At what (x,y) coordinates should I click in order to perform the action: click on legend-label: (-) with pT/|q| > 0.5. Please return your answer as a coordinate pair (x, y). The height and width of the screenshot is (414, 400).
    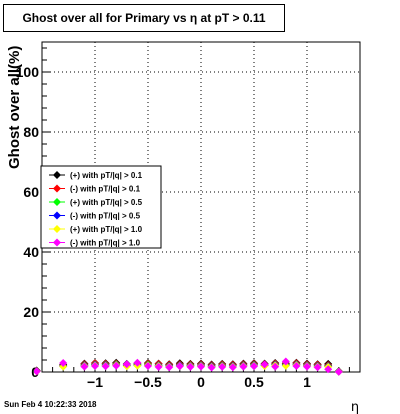
    Looking at the image, I should click on (105, 216).